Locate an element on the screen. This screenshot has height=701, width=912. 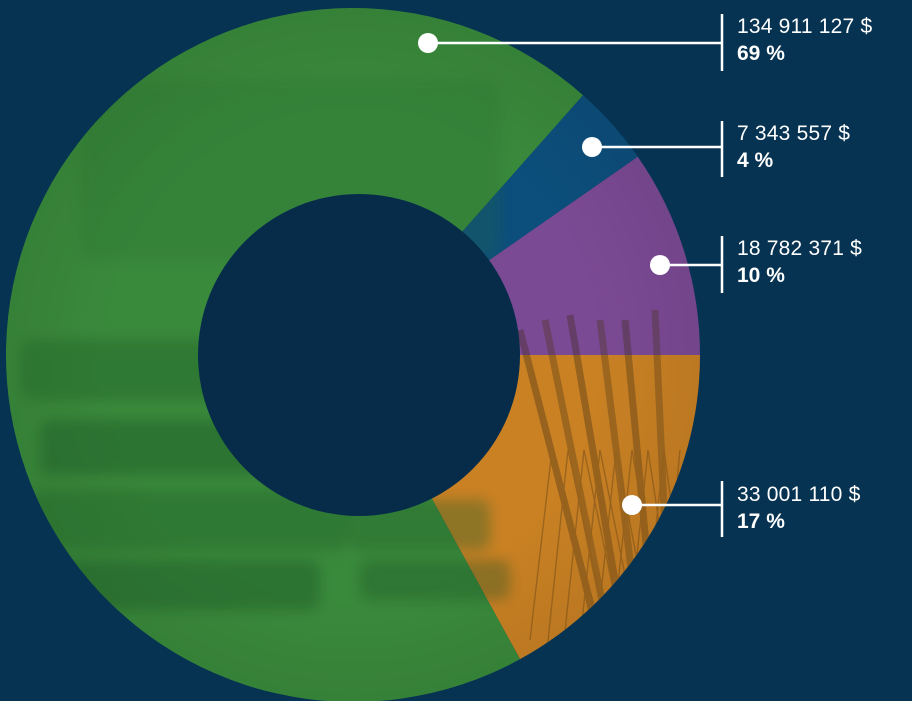
segment-percent: 17 % is located at coordinates (761, 521).